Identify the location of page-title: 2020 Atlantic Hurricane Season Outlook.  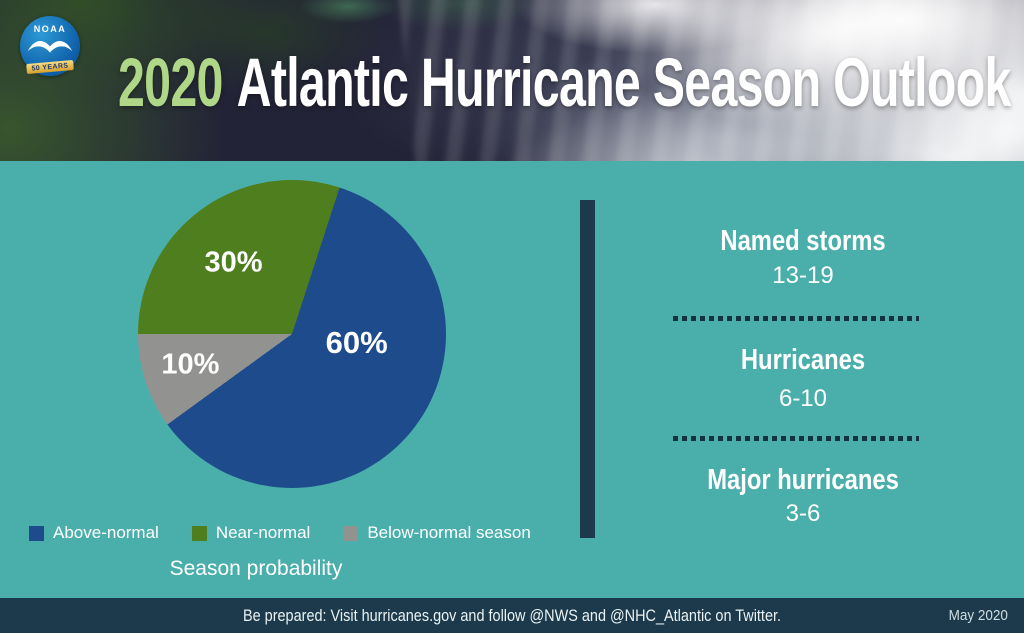
(564, 82).